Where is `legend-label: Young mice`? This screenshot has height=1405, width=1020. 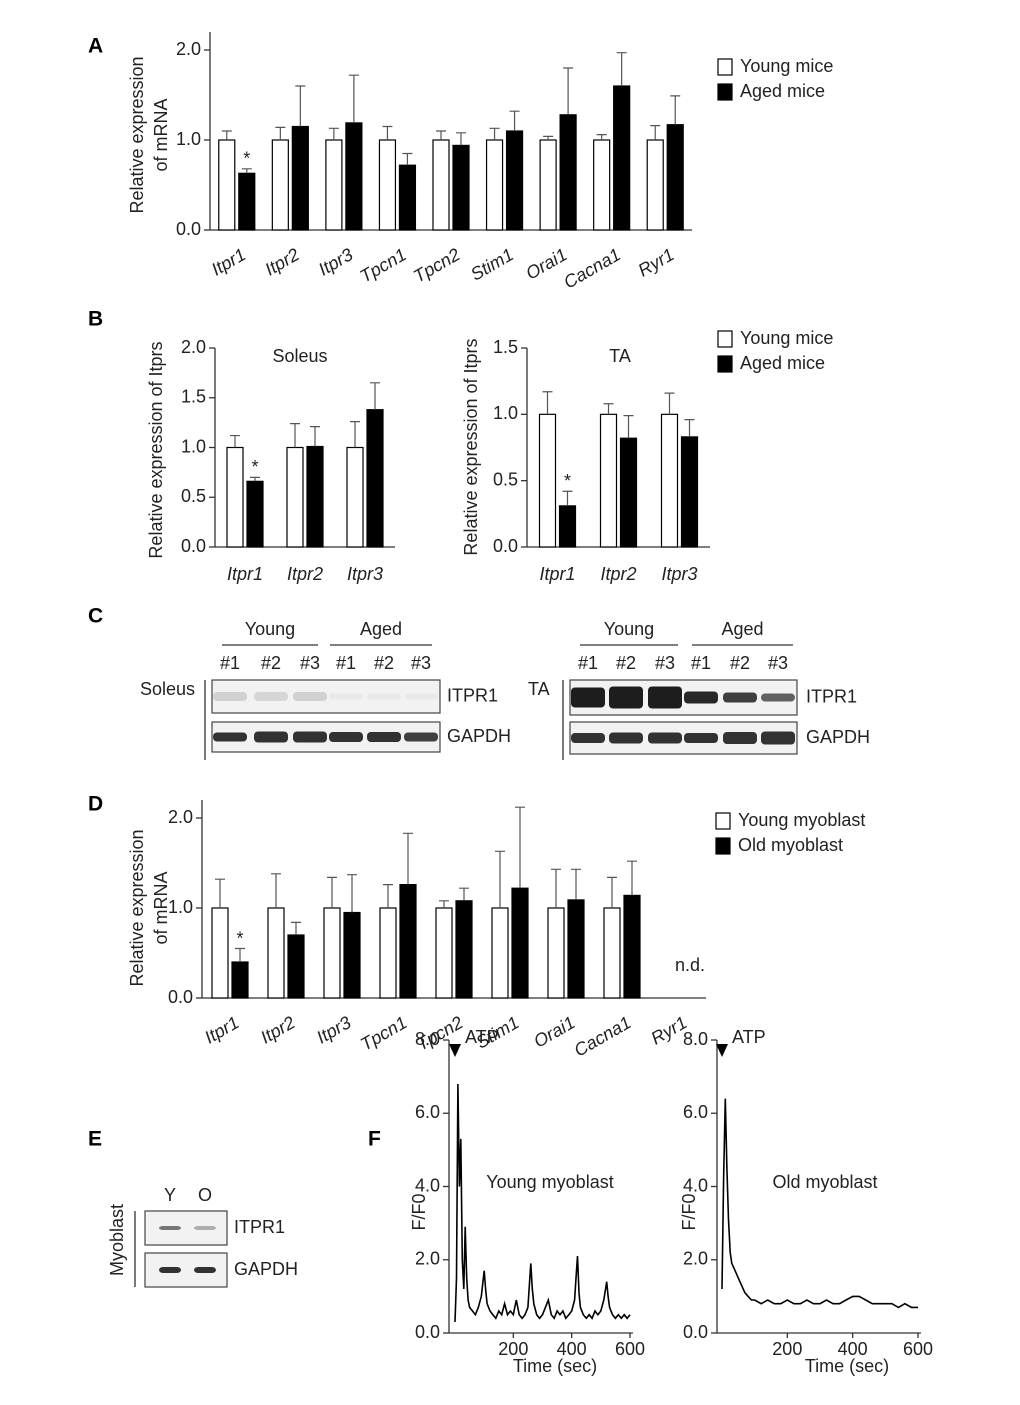
legend-label: Young mice is located at coordinates (786, 66).